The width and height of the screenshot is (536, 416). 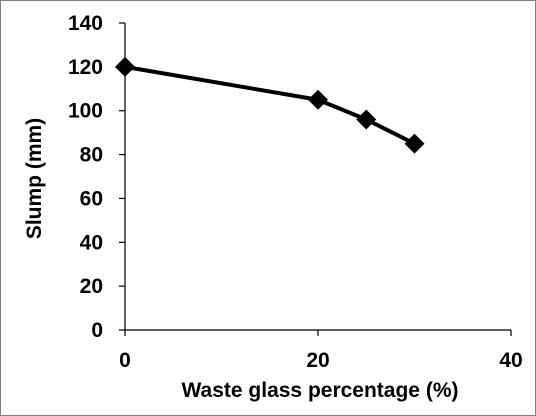 What do you see at coordinates (96, 177) in the screenshot?
I see `y-ticks: 0 20 40 60 80 100 120 140` at bounding box center [96, 177].